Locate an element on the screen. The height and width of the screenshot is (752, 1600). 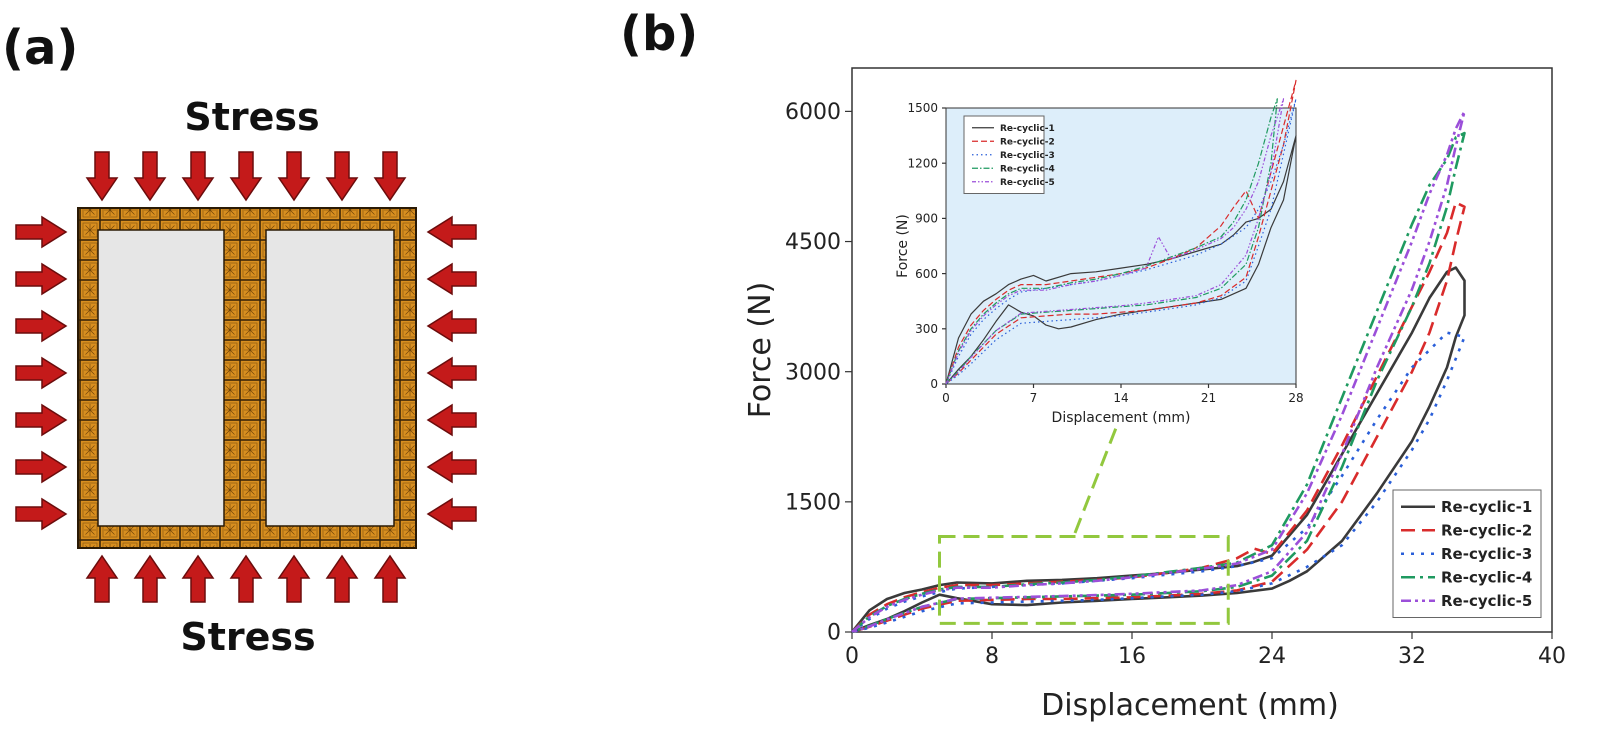
right-void is located at coordinates (330, 378).